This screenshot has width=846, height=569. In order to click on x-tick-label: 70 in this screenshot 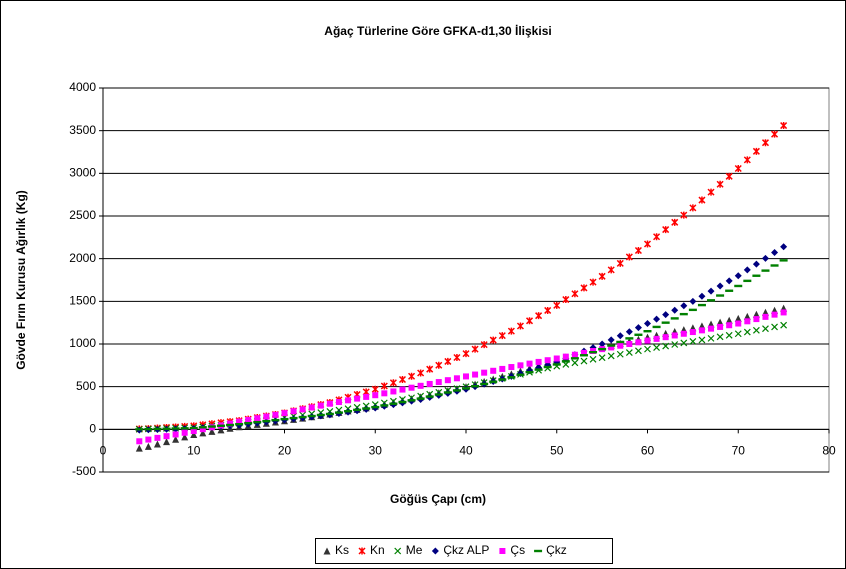, I will do `click(739, 451)`.